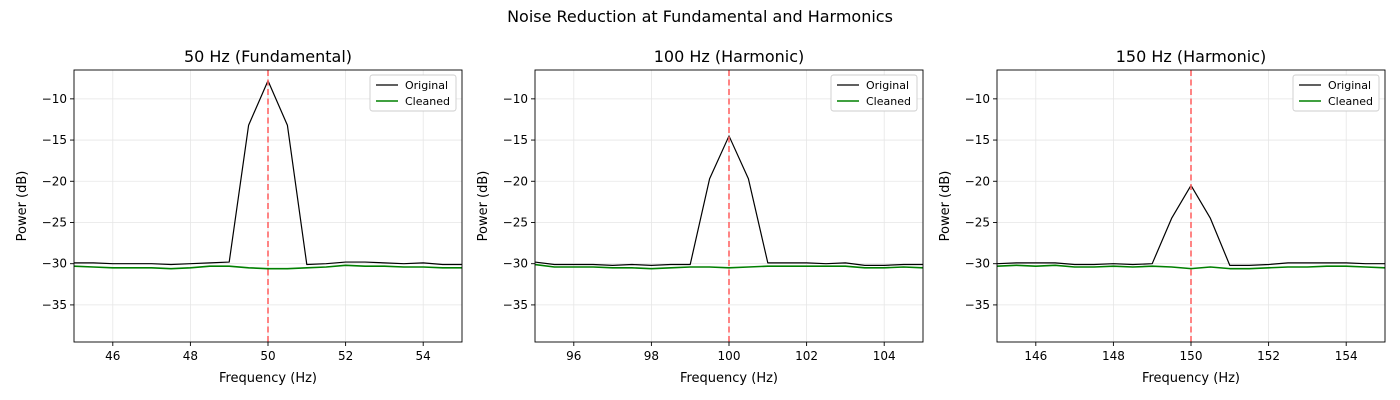 This screenshot has width=1400, height=400. What do you see at coordinates (1035, 356) in the screenshot?
I see `x-tick-label: 146` at bounding box center [1035, 356].